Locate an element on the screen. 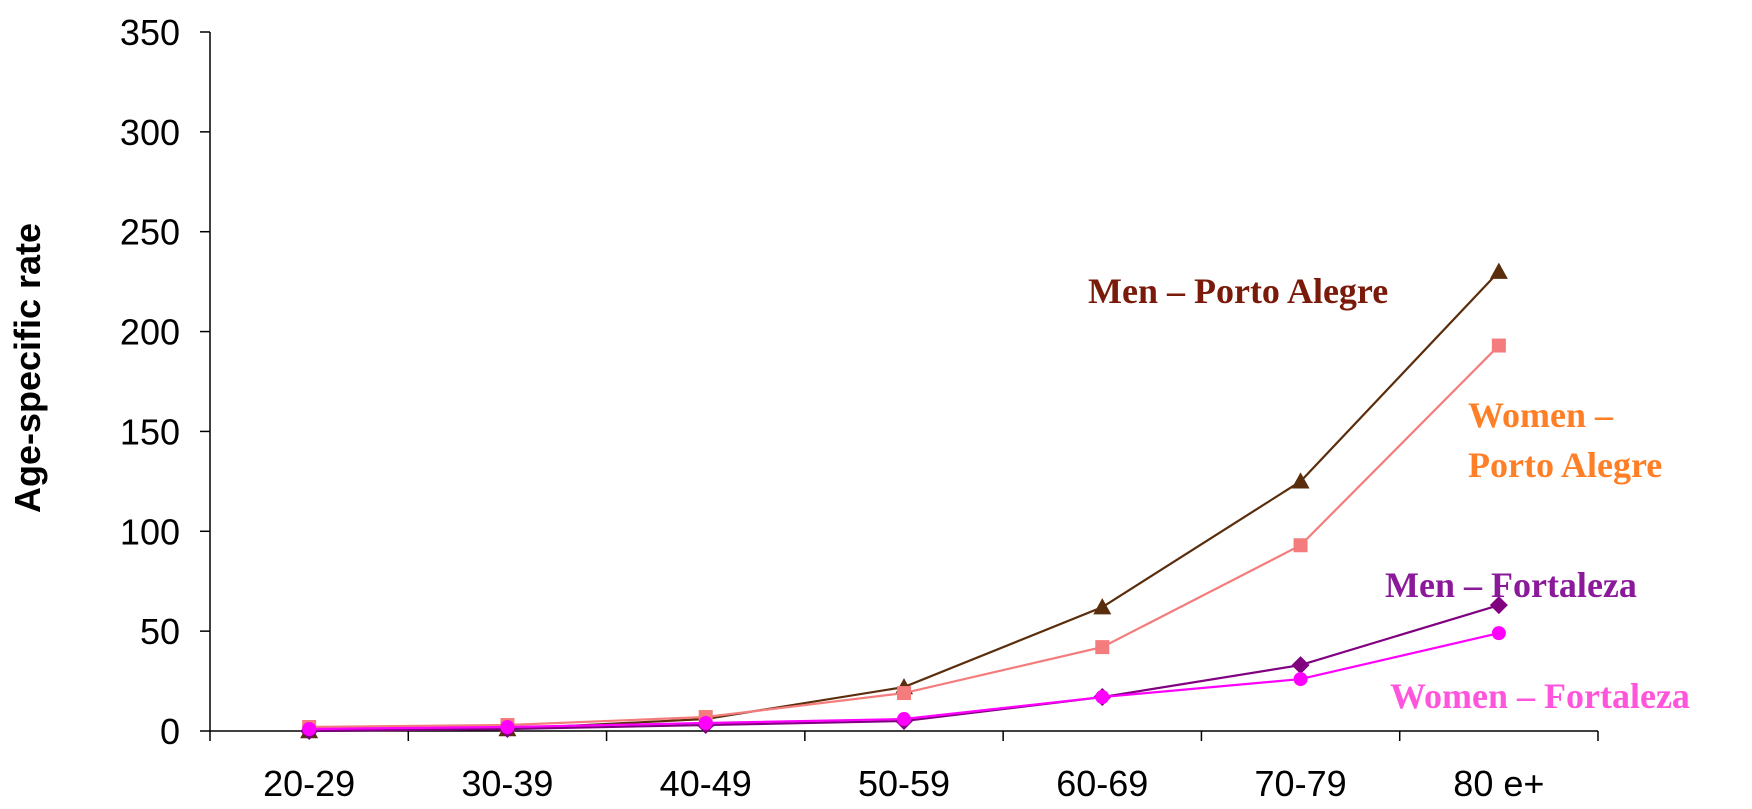 The image size is (1752, 809). series-label-line: Men – Porto Alegre is located at coordinates (1238, 291).